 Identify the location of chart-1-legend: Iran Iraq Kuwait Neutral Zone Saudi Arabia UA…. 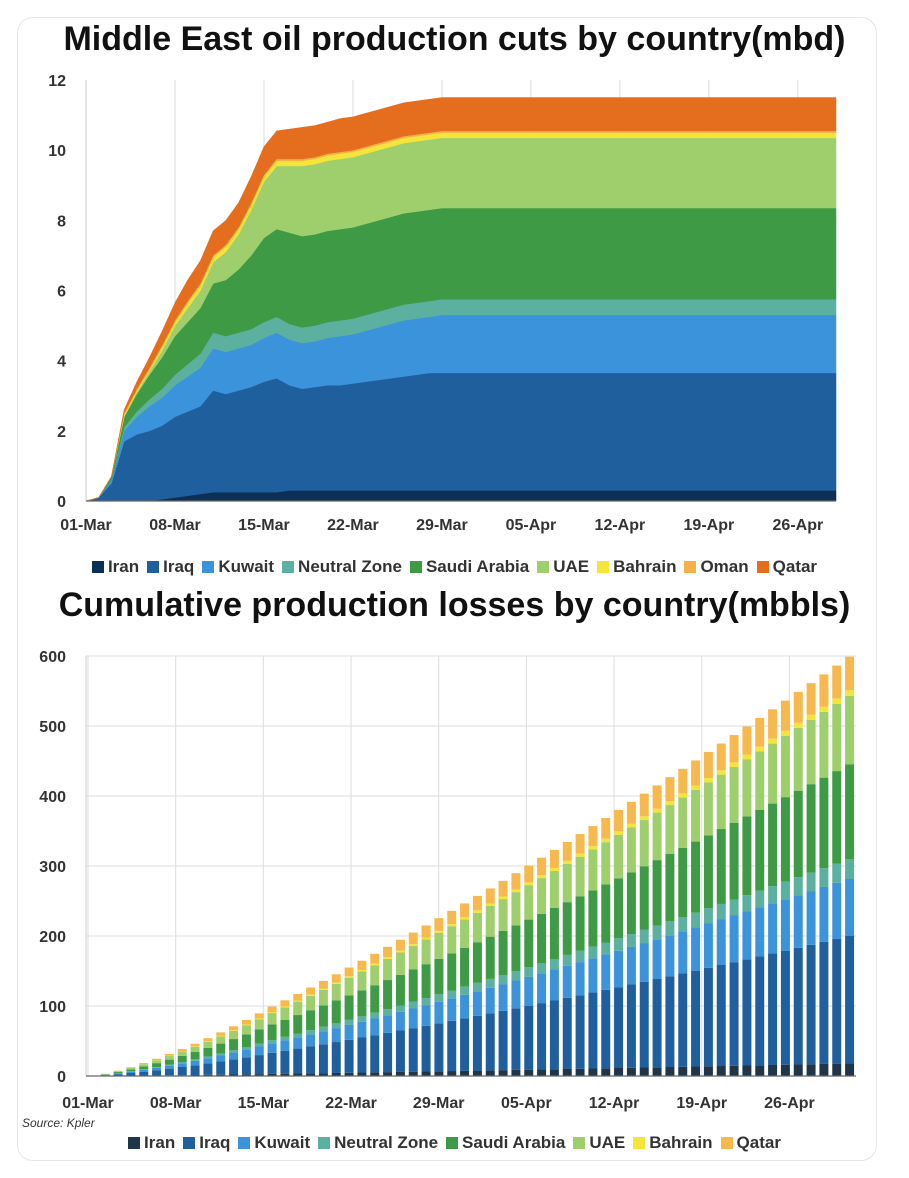
(454, 567).